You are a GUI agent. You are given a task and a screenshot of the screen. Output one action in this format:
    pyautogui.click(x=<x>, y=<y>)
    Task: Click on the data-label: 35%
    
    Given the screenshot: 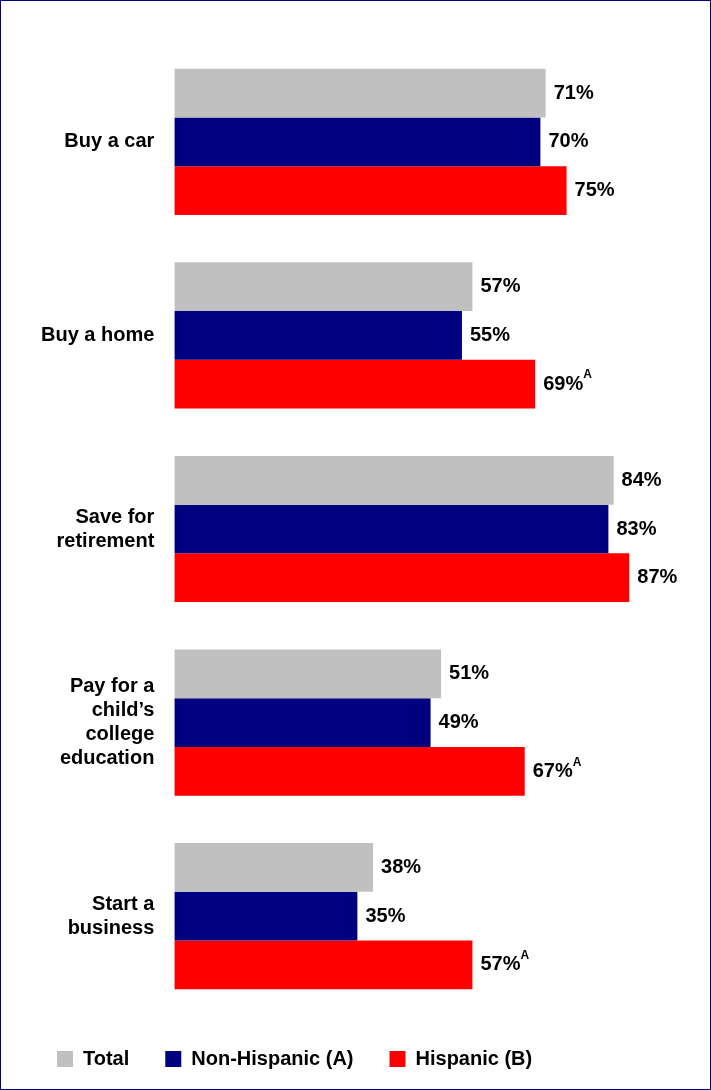 What is the action you would take?
    pyautogui.click(x=385, y=914)
    